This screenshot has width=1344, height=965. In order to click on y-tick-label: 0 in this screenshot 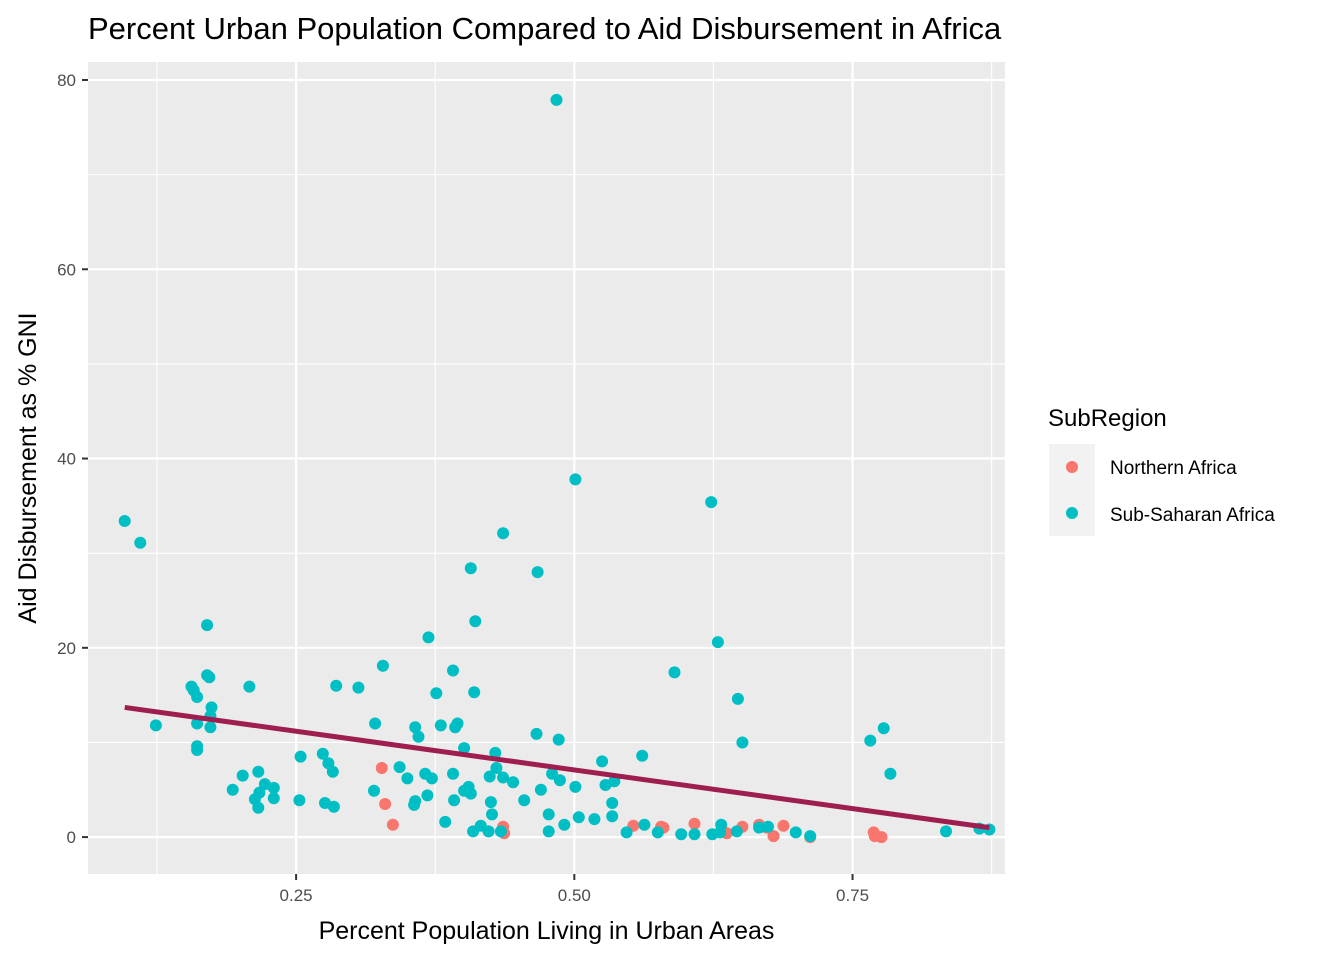, I will do `click(71, 837)`.